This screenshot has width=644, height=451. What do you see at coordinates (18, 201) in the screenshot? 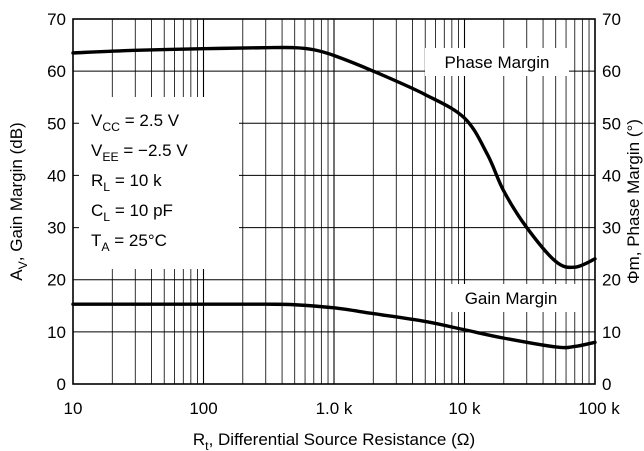
I see `y-axis-label-left: AV, Gain Margin (dB)` at bounding box center [18, 201].